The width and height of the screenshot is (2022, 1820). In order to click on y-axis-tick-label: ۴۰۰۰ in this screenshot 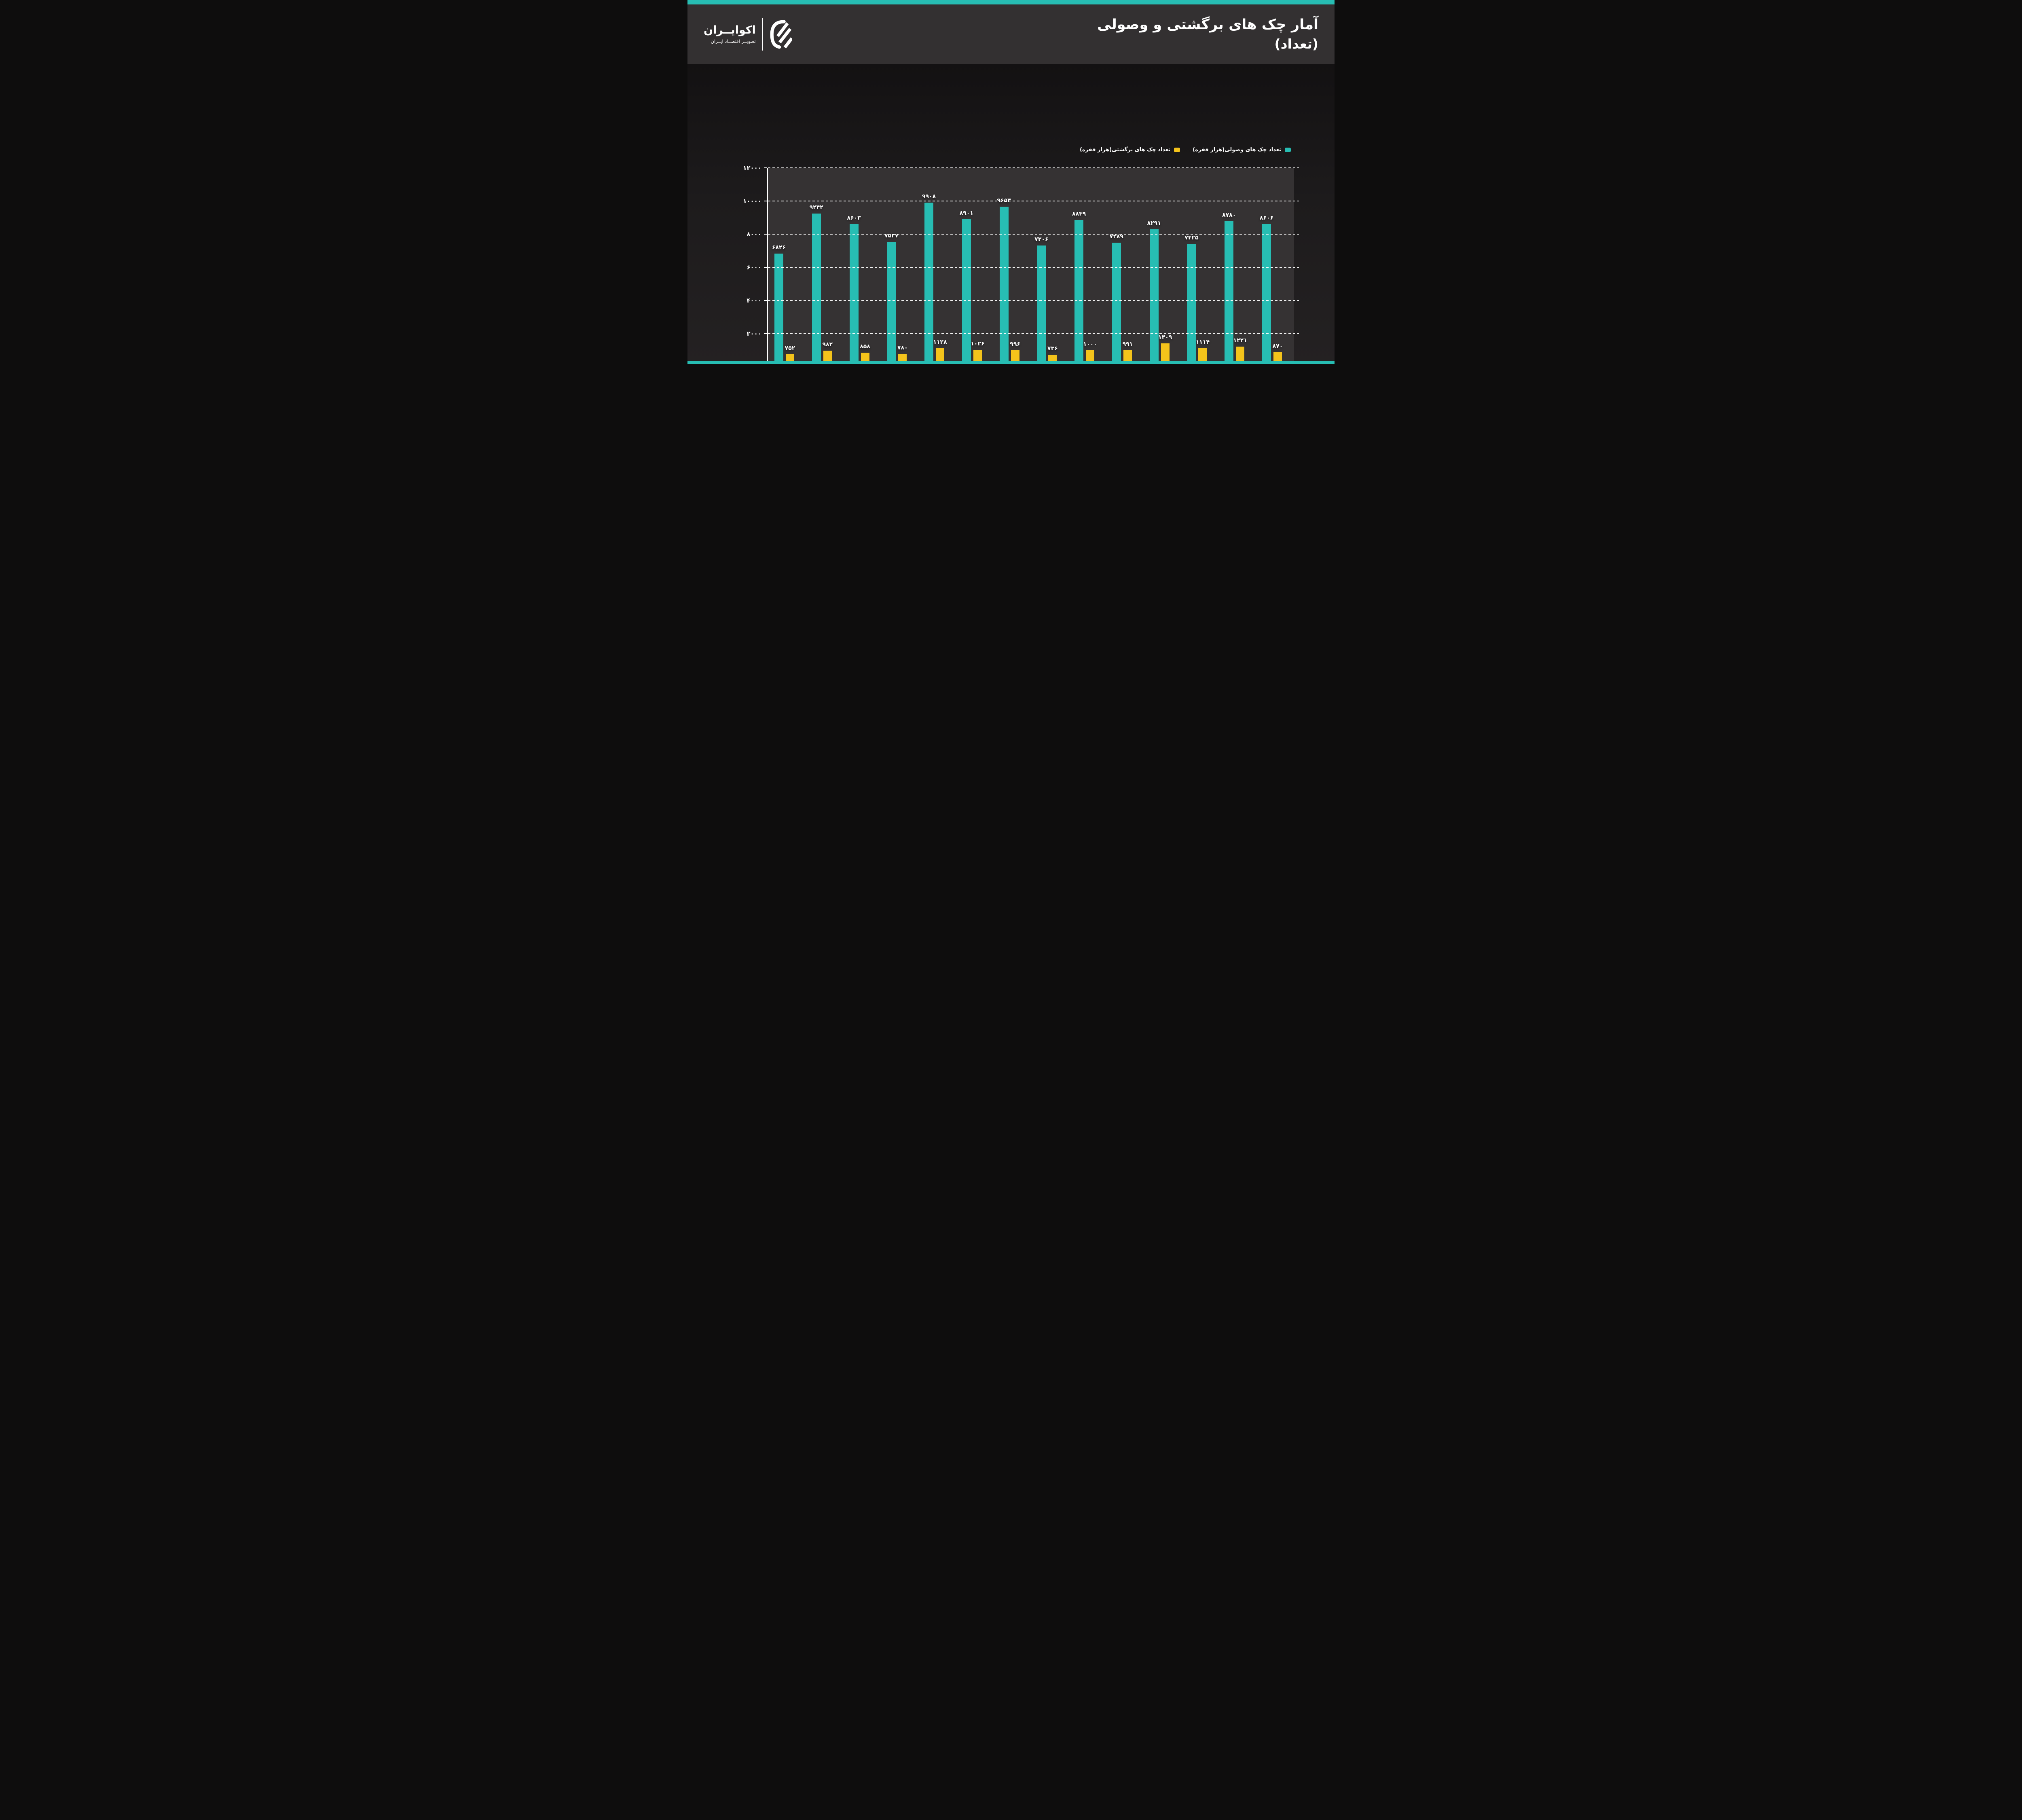, I will do `click(754, 301)`.